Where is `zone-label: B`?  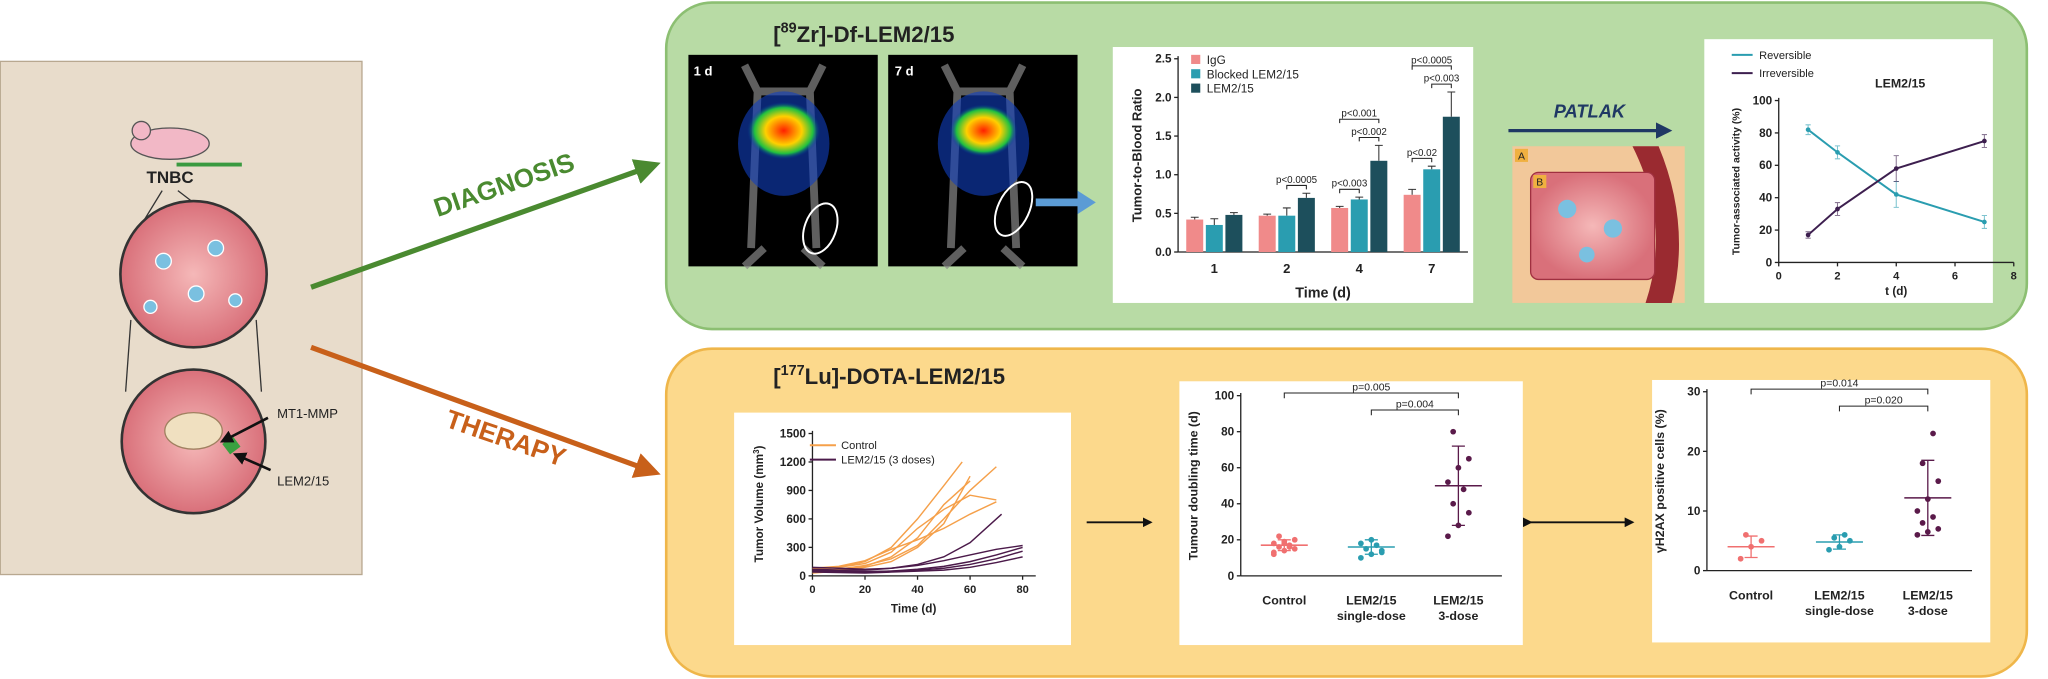 zone-label: B is located at coordinates (1539, 182).